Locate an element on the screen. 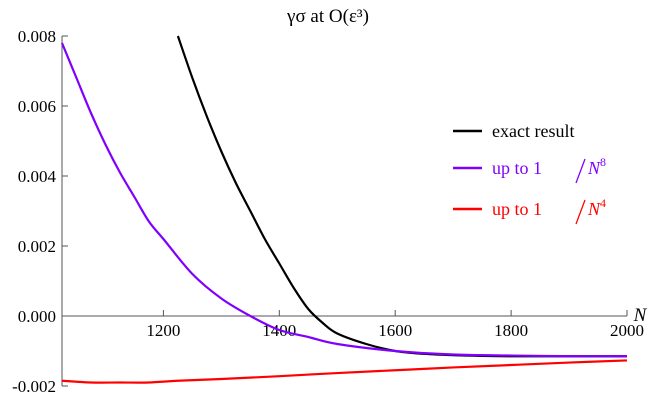 This screenshot has width=654, height=400. x-tick-label: 1600 is located at coordinates (395, 330).